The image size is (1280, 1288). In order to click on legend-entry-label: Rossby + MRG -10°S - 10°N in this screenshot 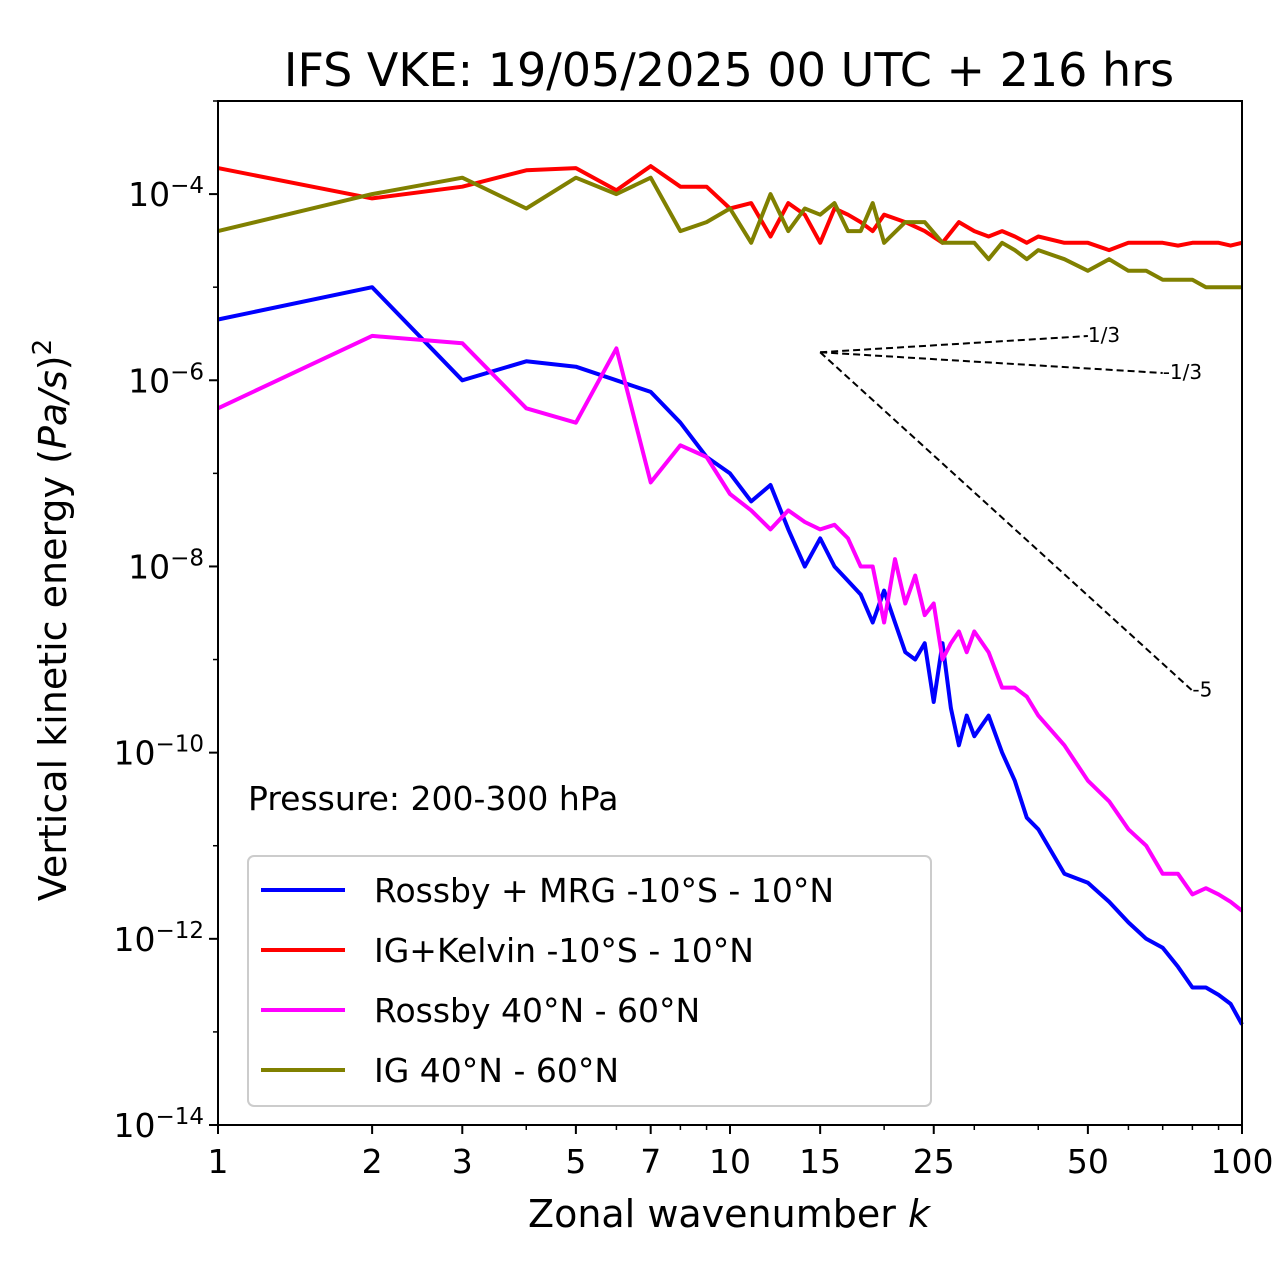, I will do `click(604, 890)`.